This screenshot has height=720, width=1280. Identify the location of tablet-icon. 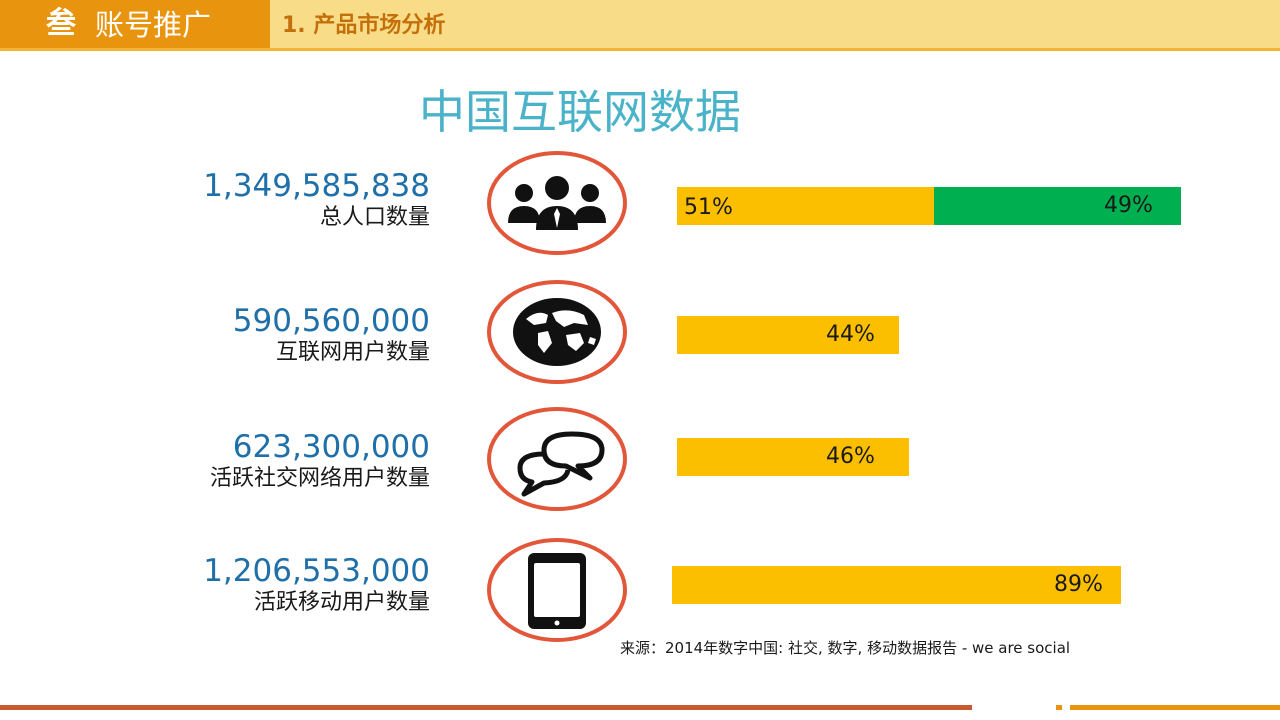
(557, 590).